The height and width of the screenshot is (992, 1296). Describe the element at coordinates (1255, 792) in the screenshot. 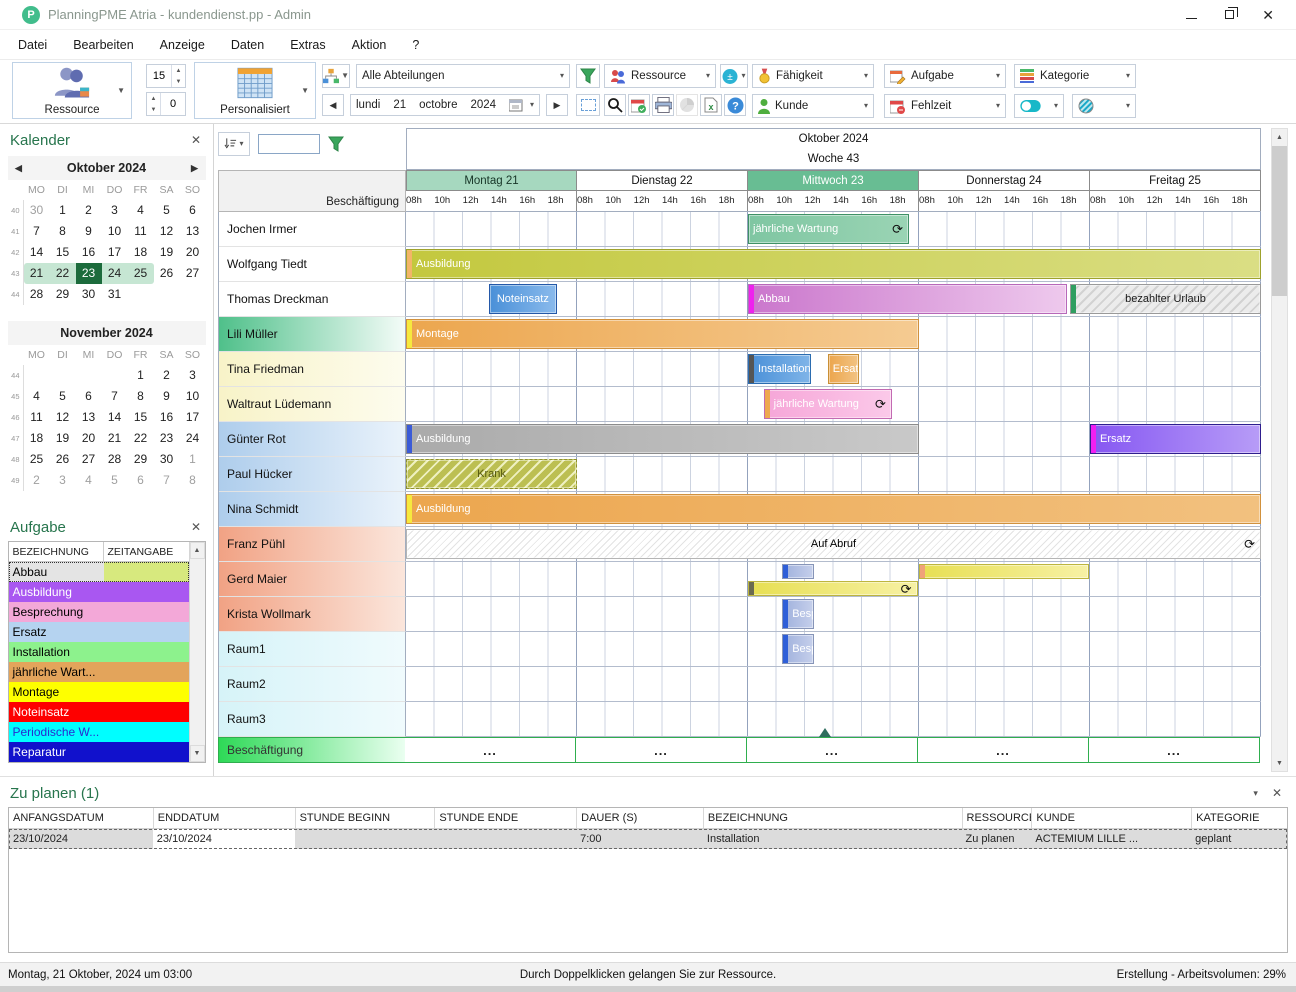

I see `collapse-icon: ▾` at that location.